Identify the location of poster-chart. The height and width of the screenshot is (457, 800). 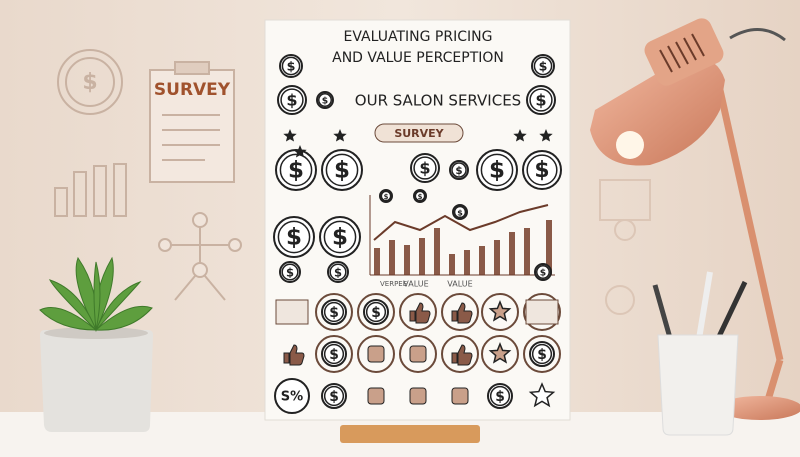
(462, 235).